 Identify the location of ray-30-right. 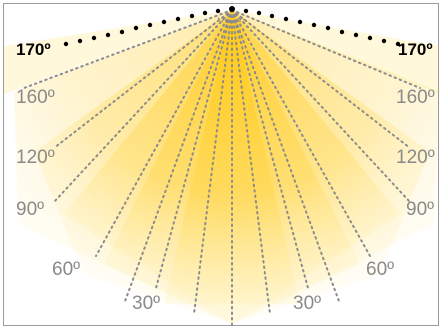
(270, 149).